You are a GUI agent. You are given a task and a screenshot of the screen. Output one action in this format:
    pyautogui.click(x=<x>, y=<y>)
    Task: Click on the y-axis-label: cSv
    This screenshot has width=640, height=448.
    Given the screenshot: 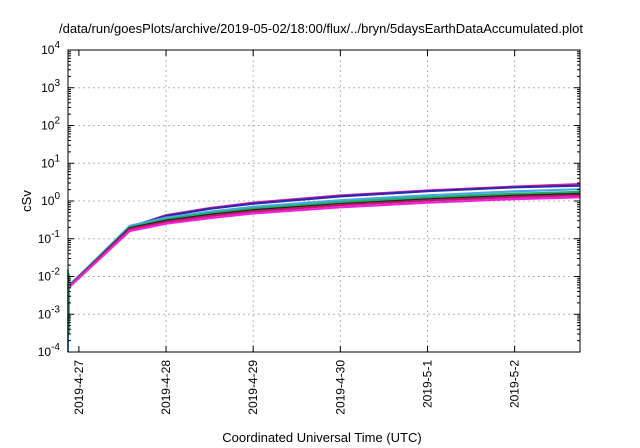 What is the action you would take?
    pyautogui.click(x=26, y=201)
    